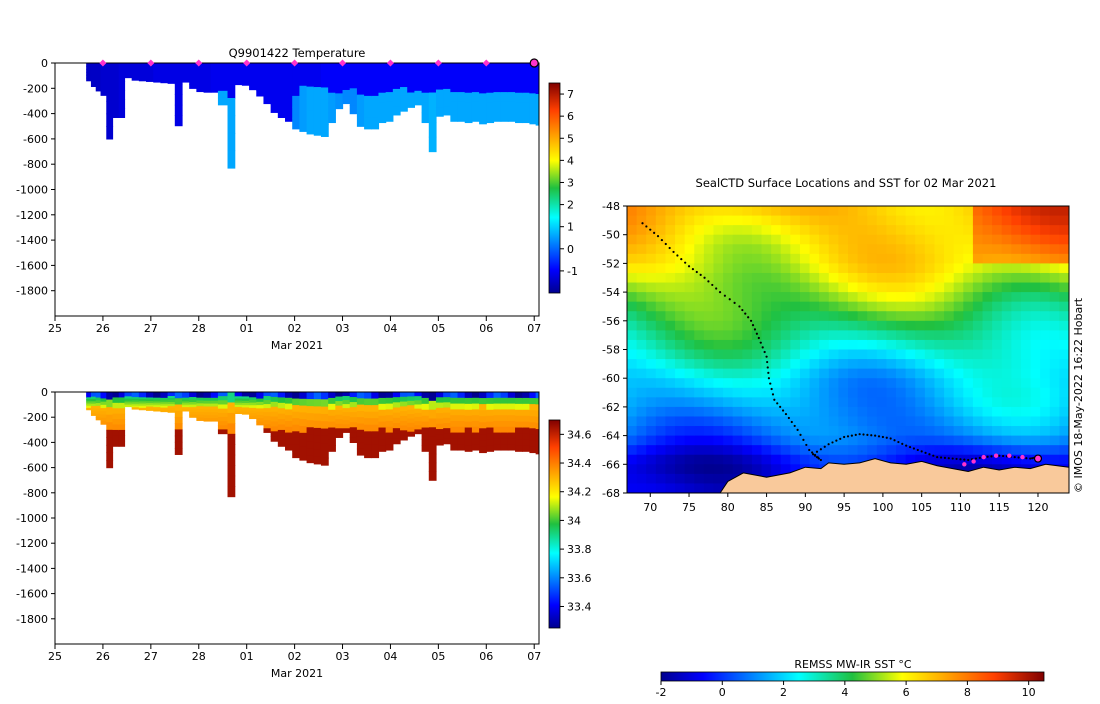 The width and height of the screenshot is (1100, 704). What do you see at coordinates (611, 464) in the screenshot?
I see `y-tick-label: -66` at bounding box center [611, 464].